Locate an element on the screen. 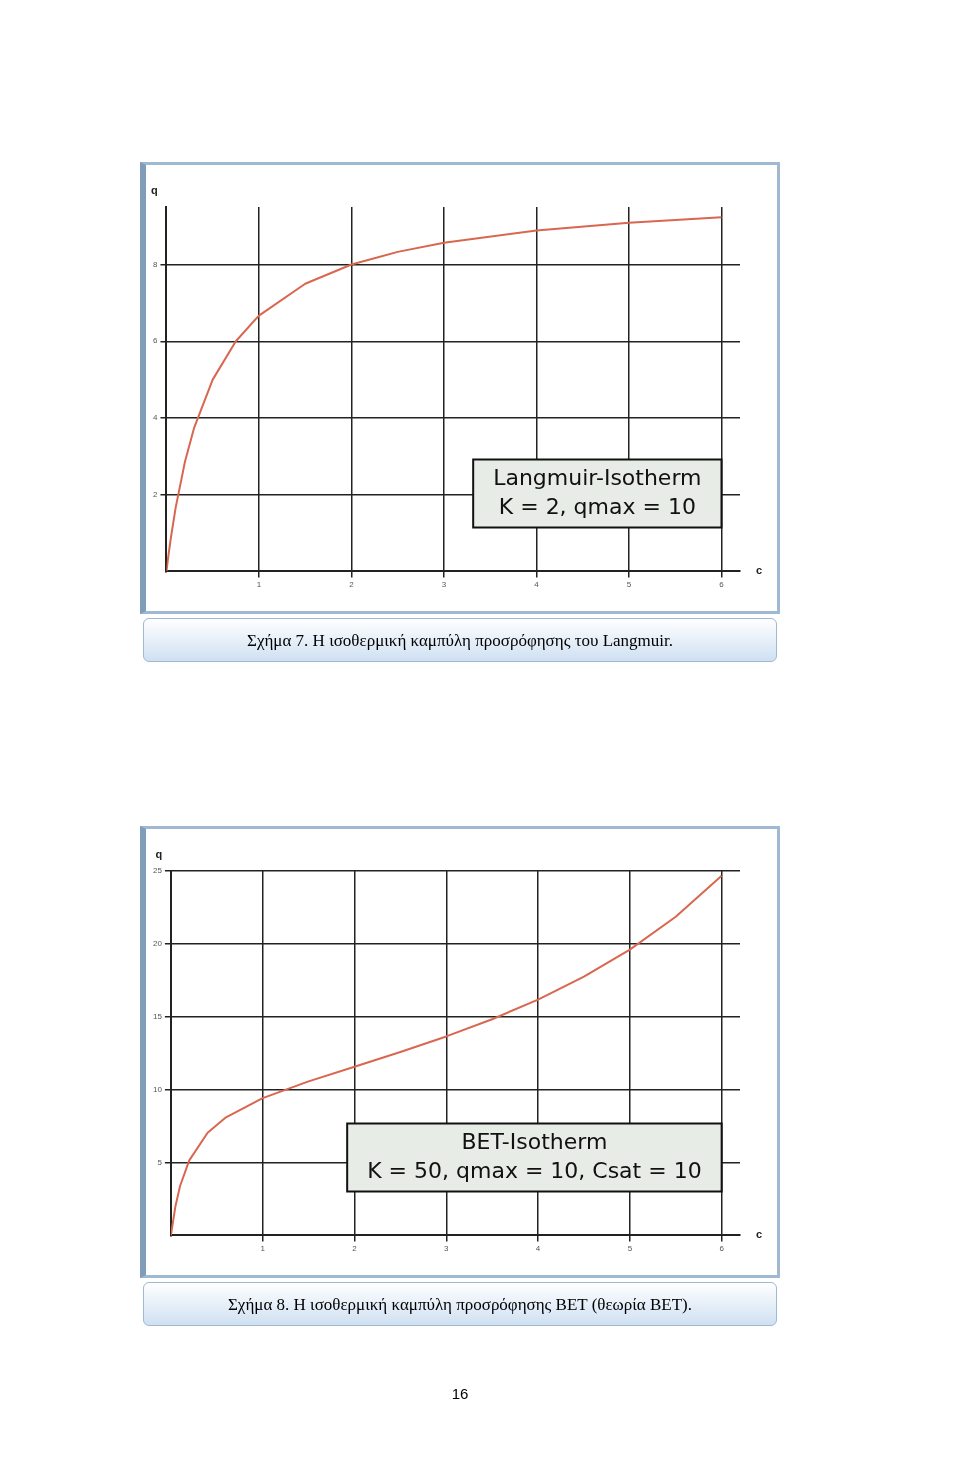 The height and width of the screenshot is (1460, 960). y-tick-label: 8 is located at coordinates (155, 264).